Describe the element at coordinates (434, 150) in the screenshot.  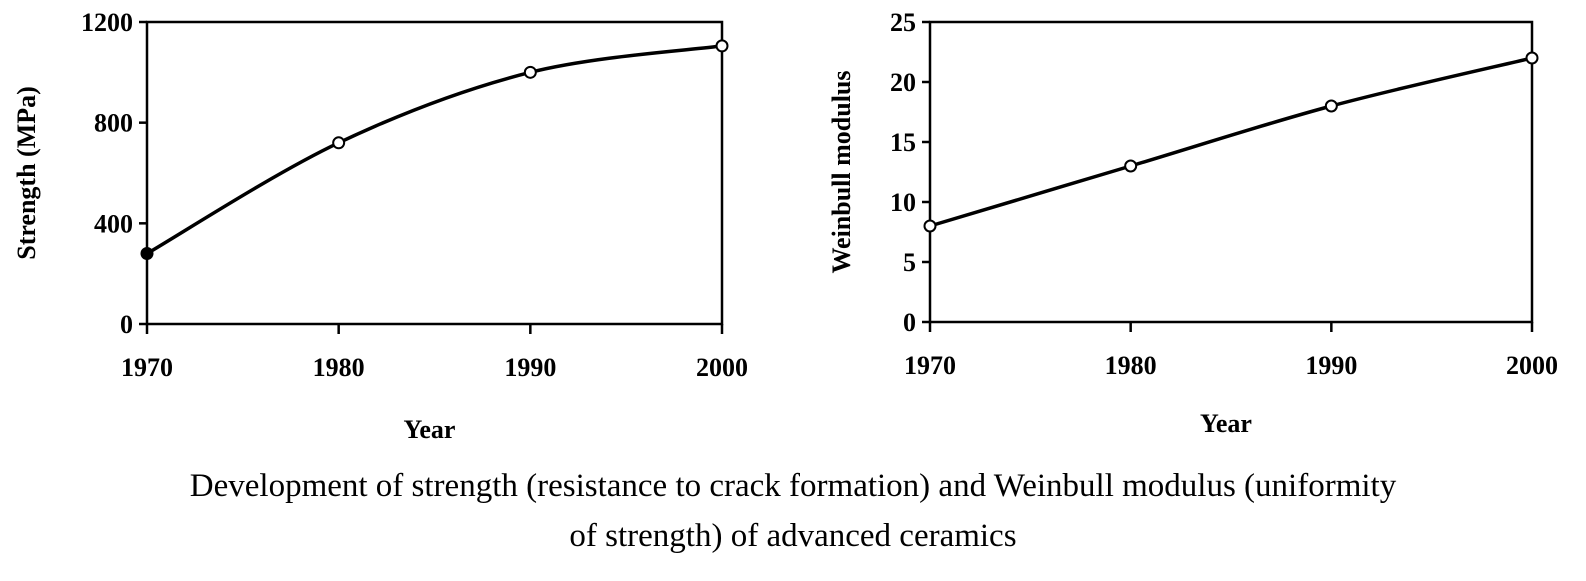
I see `chart-1-series-line` at that location.